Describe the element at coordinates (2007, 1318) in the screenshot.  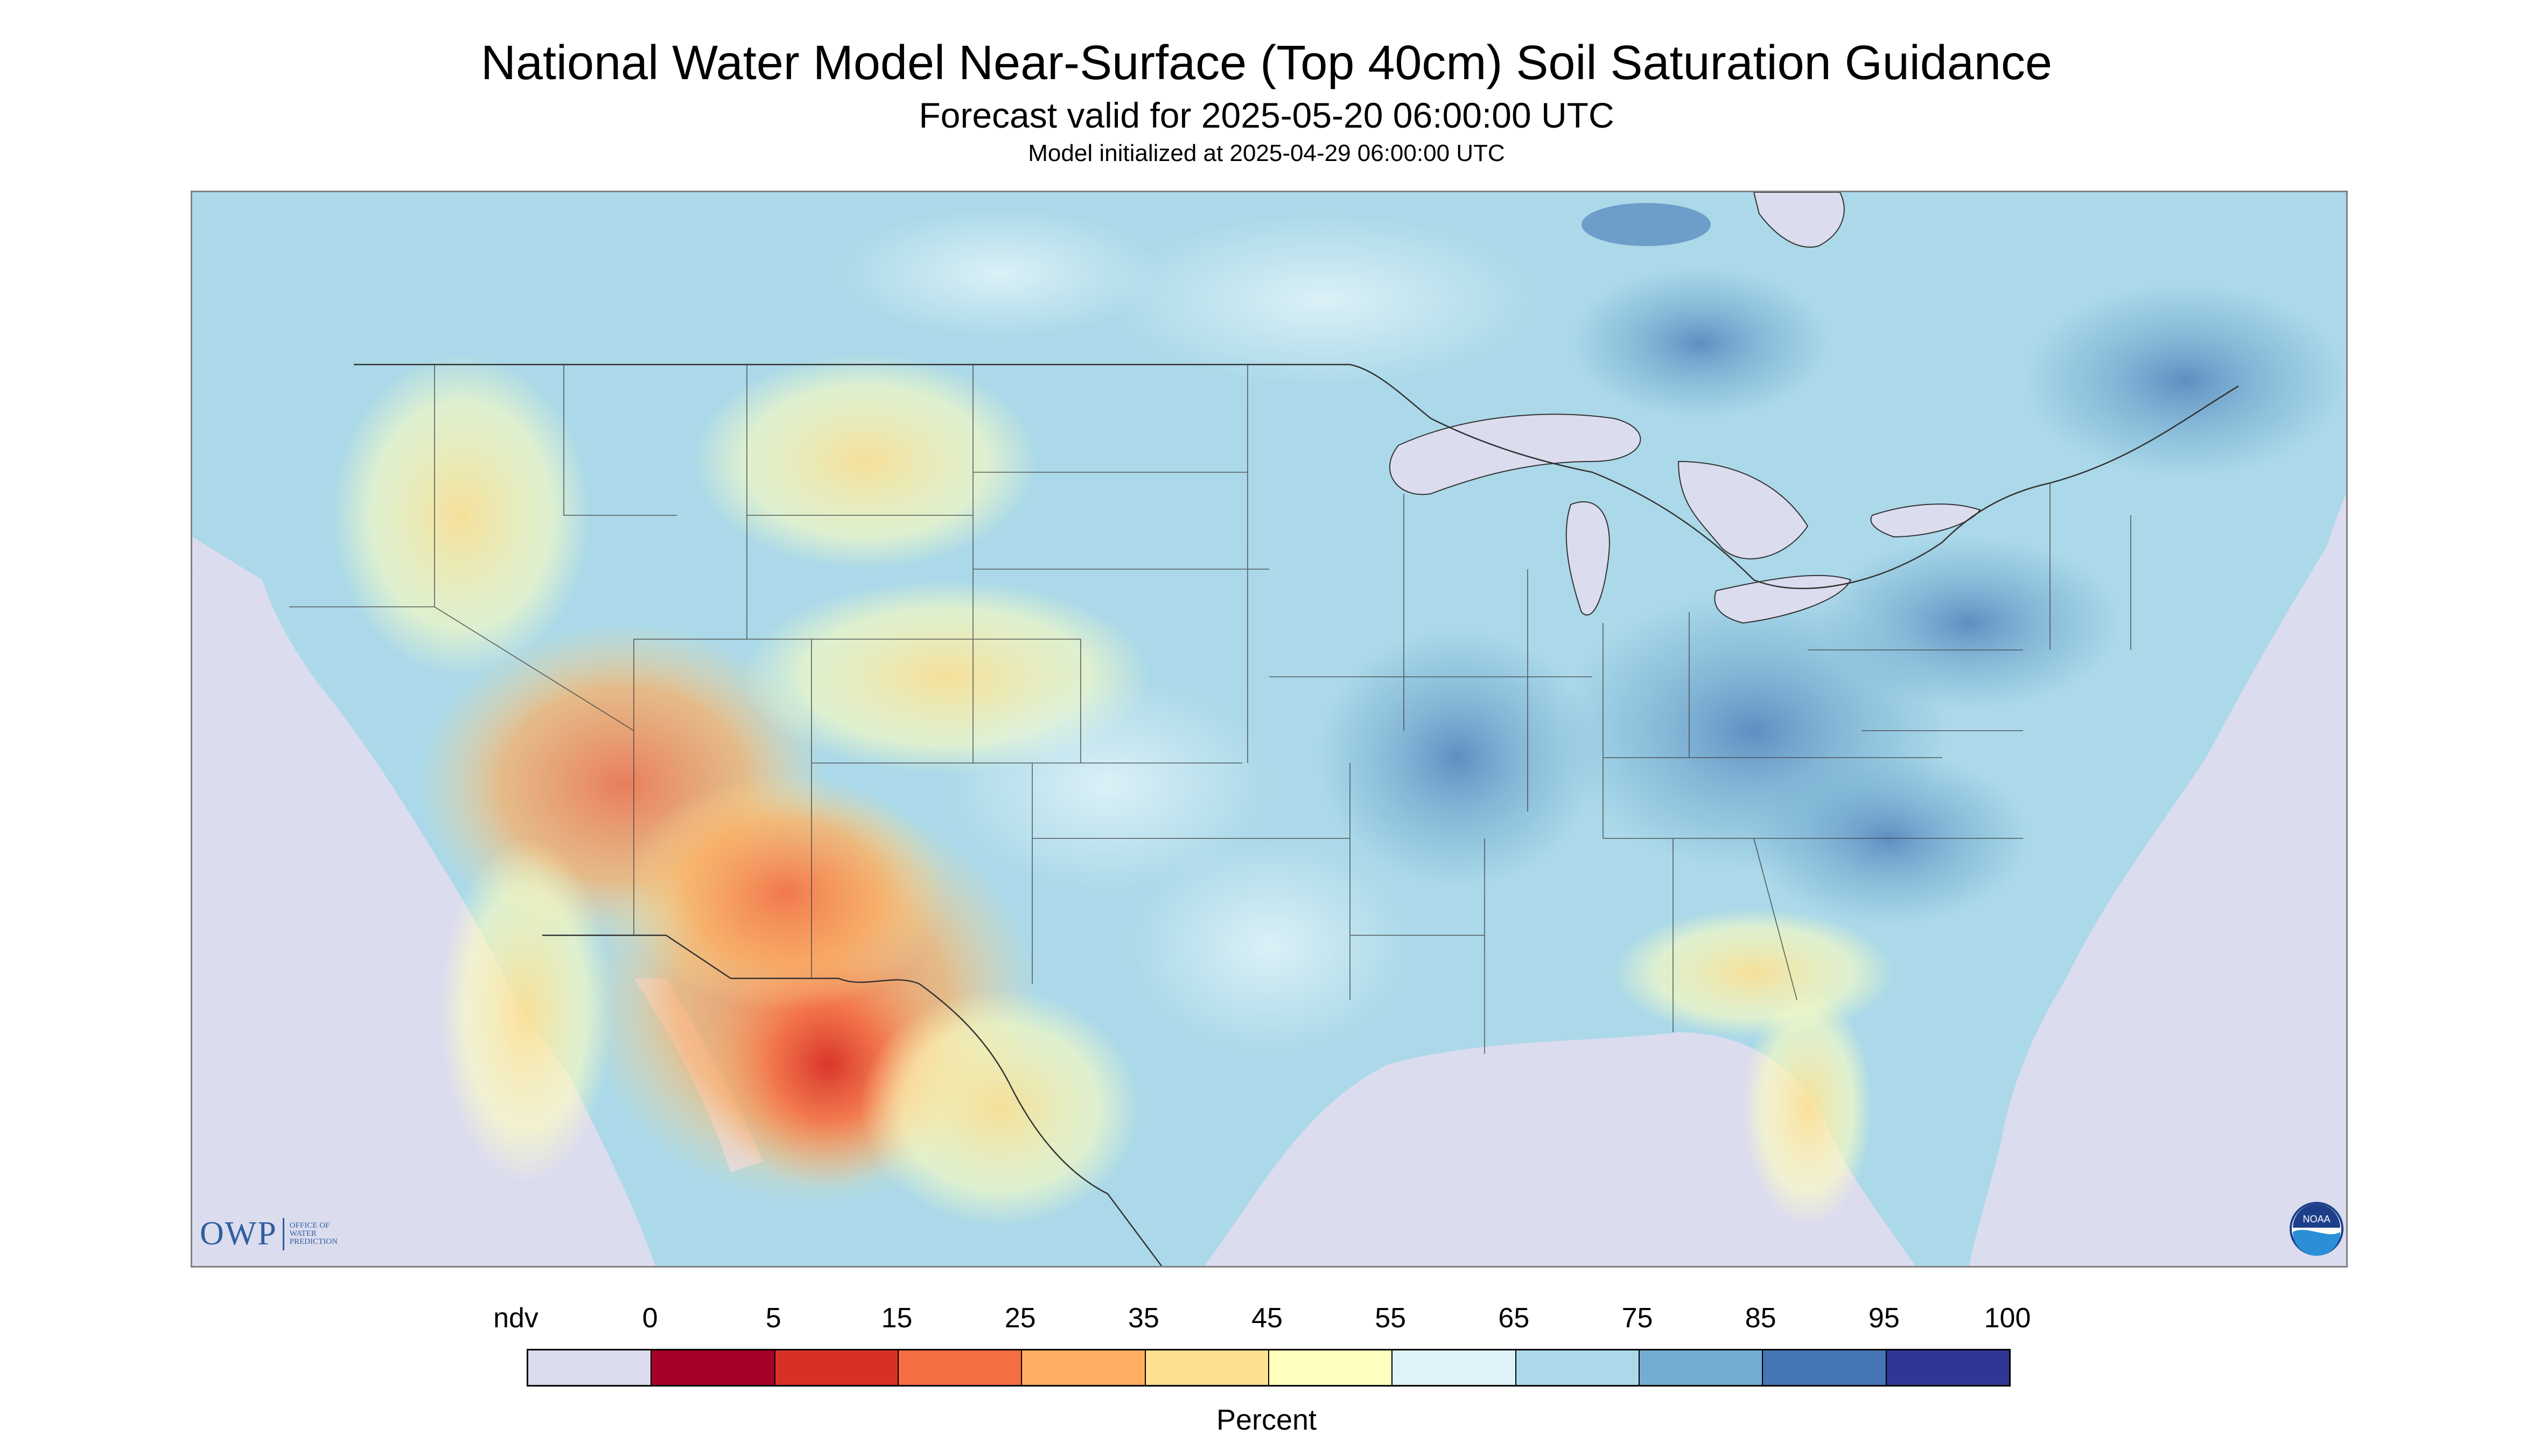
I see `legend-tick-label: 100` at that location.